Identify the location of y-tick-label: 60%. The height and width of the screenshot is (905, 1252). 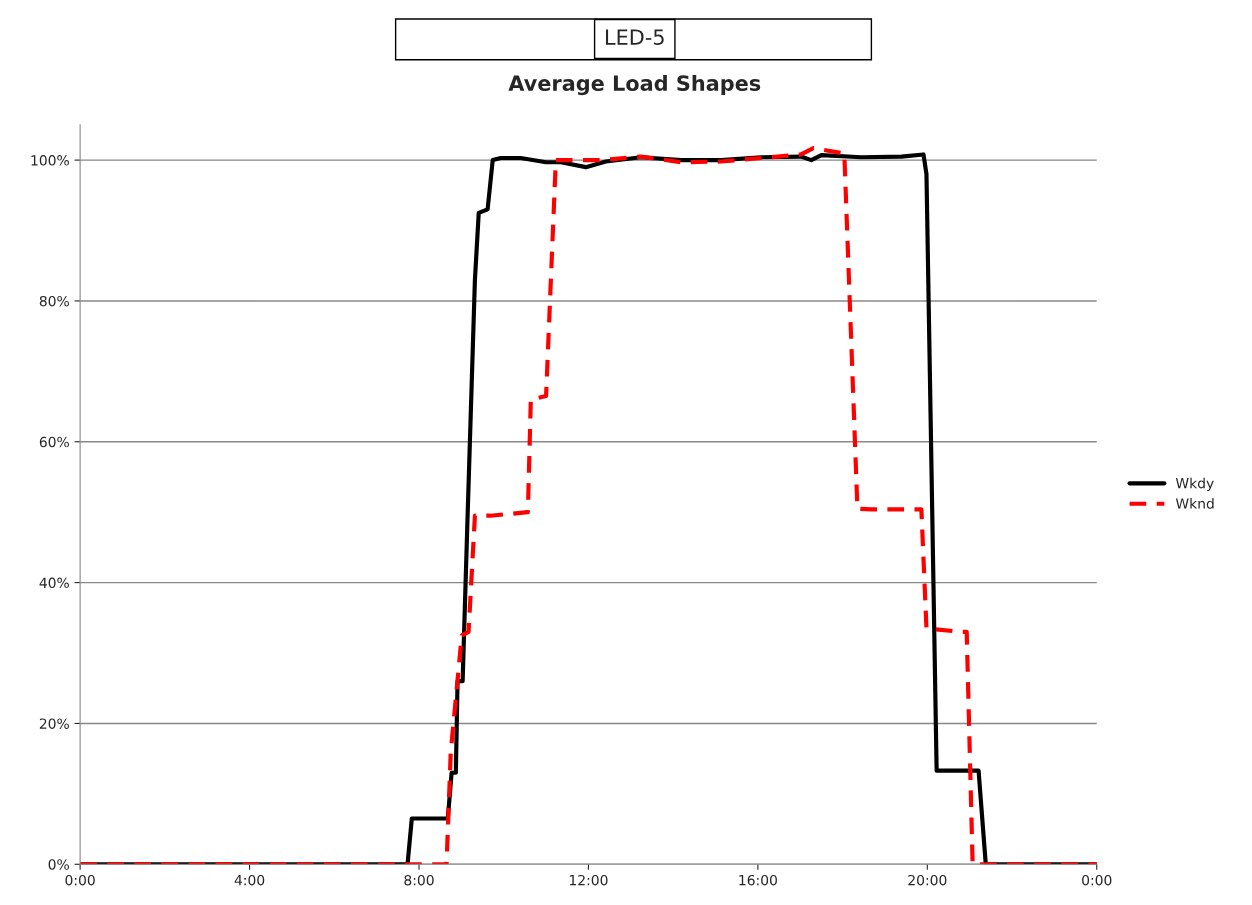
(54, 442).